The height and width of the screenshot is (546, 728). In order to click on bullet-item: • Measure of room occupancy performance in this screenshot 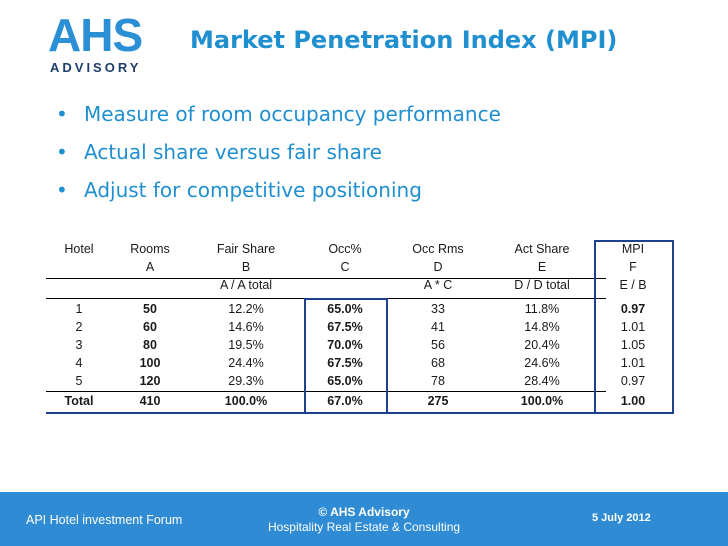, I will do `click(278, 114)`.